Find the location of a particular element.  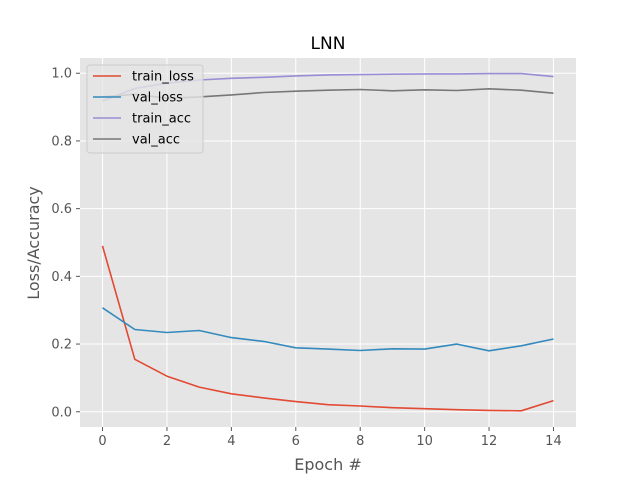

x-tick-label: 14 is located at coordinates (553, 441).